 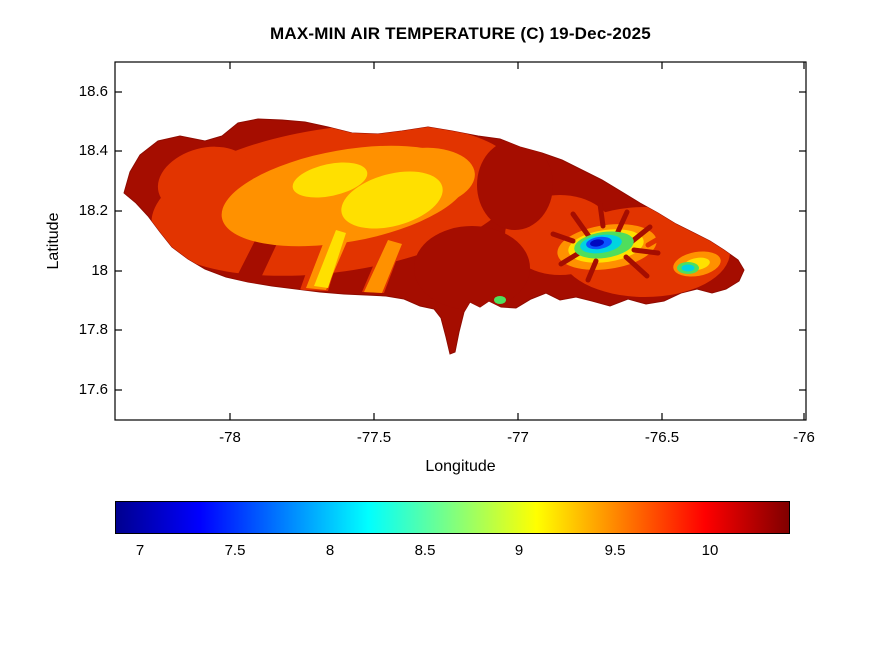 What do you see at coordinates (710, 550) in the screenshot?
I see `colorbar-tick-label: 10` at bounding box center [710, 550].